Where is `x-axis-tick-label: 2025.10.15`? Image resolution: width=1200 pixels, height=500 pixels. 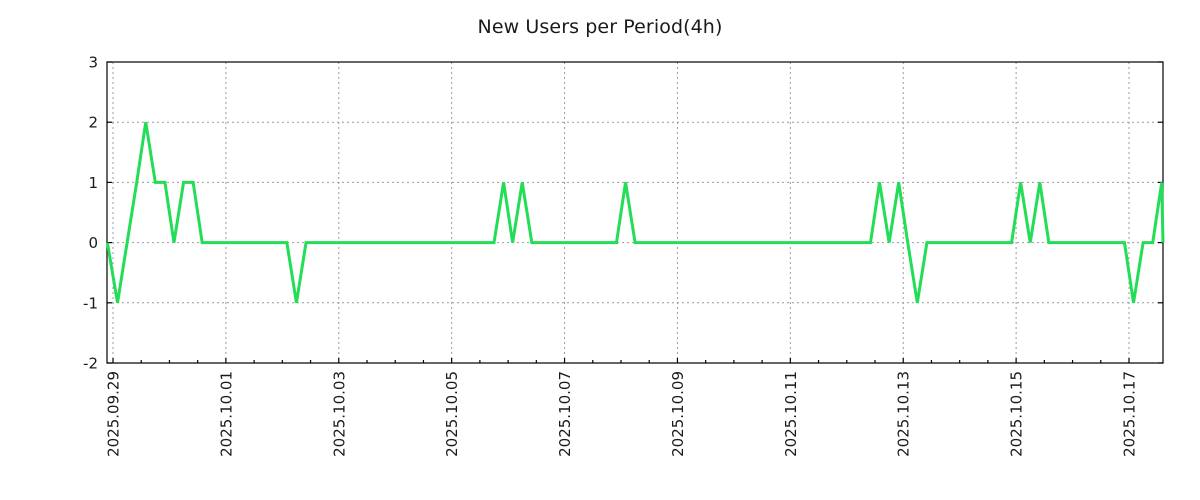
x-axis-tick-label: 2025.10.15 is located at coordinates (1017, 414).